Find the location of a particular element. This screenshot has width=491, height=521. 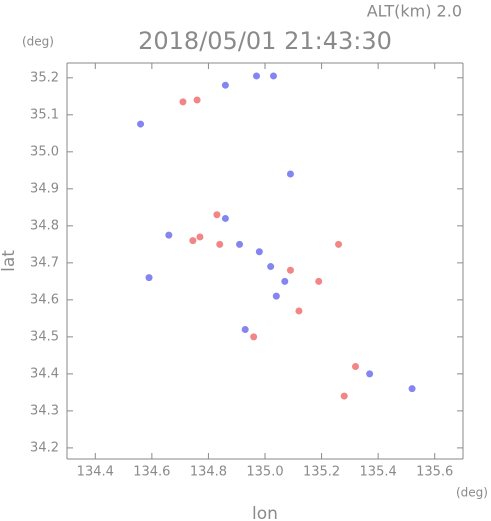

y-tick-label: 34.6 is located at coordinates (44, 299).